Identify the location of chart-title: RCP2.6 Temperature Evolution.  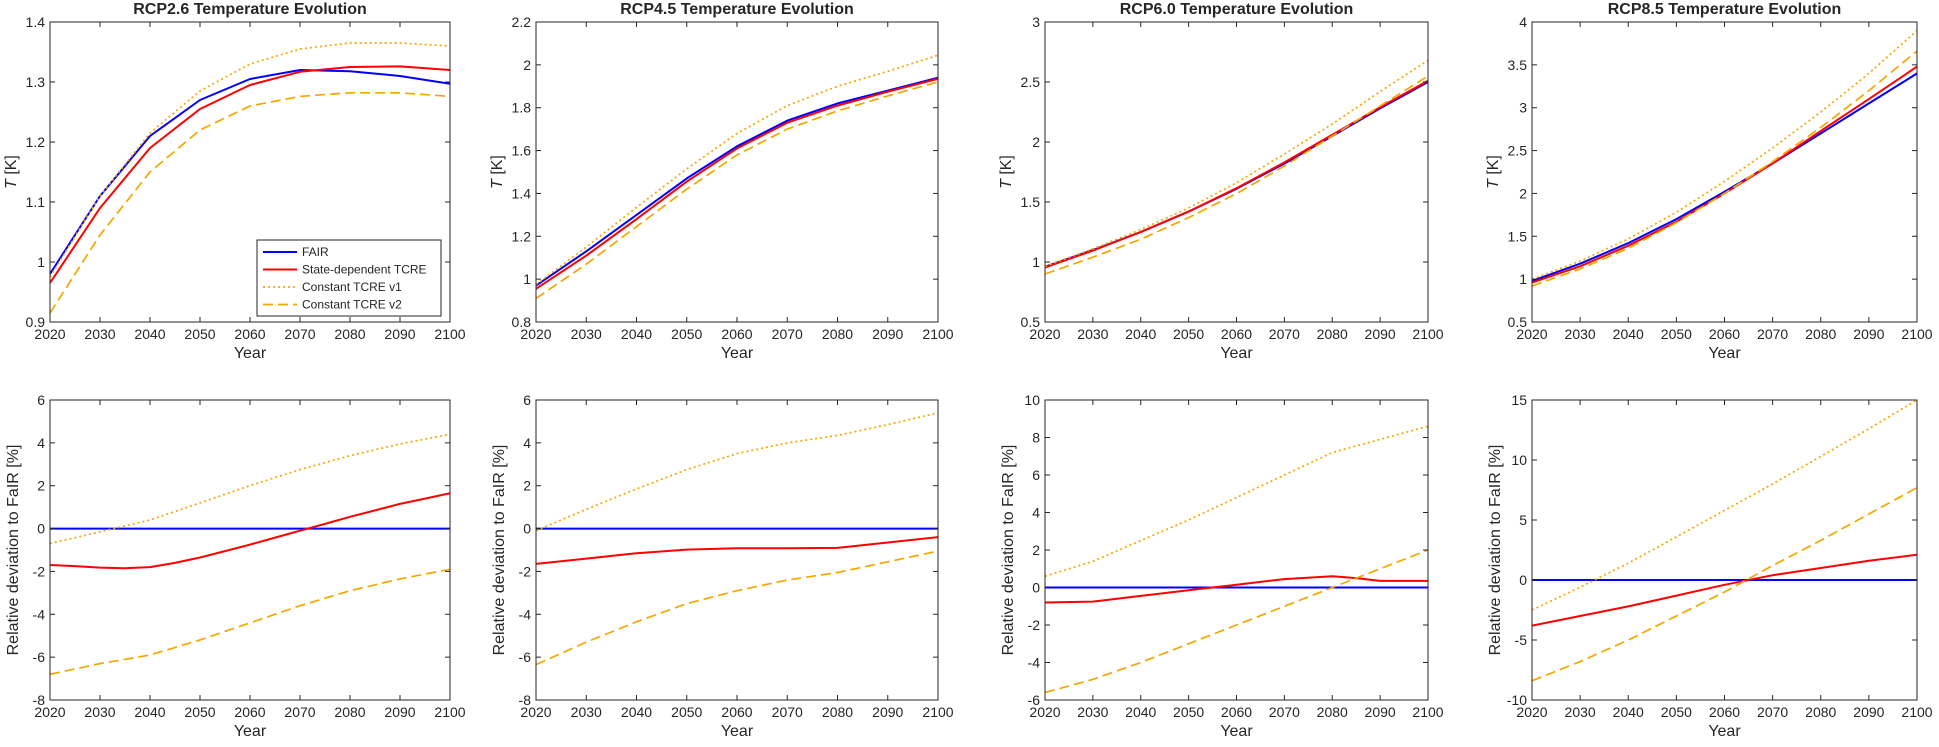
(250, 9).